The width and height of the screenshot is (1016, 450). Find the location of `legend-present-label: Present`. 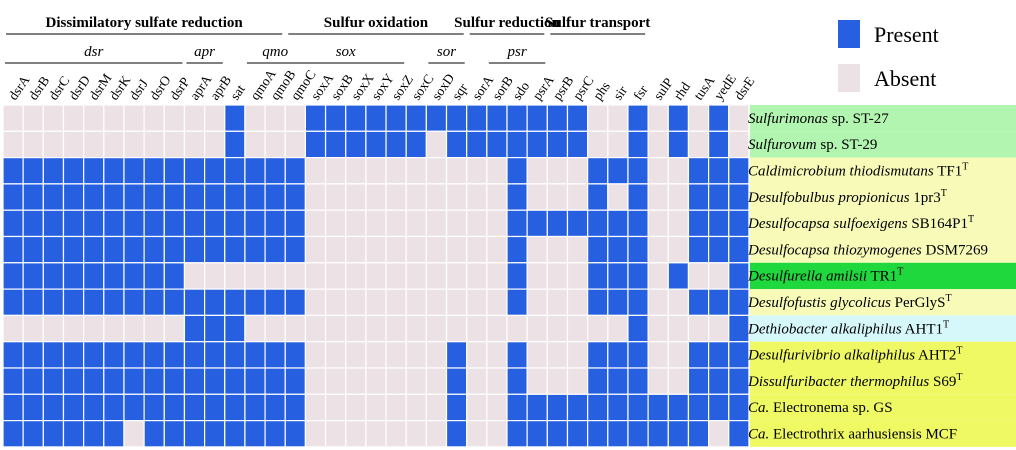

legend-present-label: Present is located at coordinates (906, 34).